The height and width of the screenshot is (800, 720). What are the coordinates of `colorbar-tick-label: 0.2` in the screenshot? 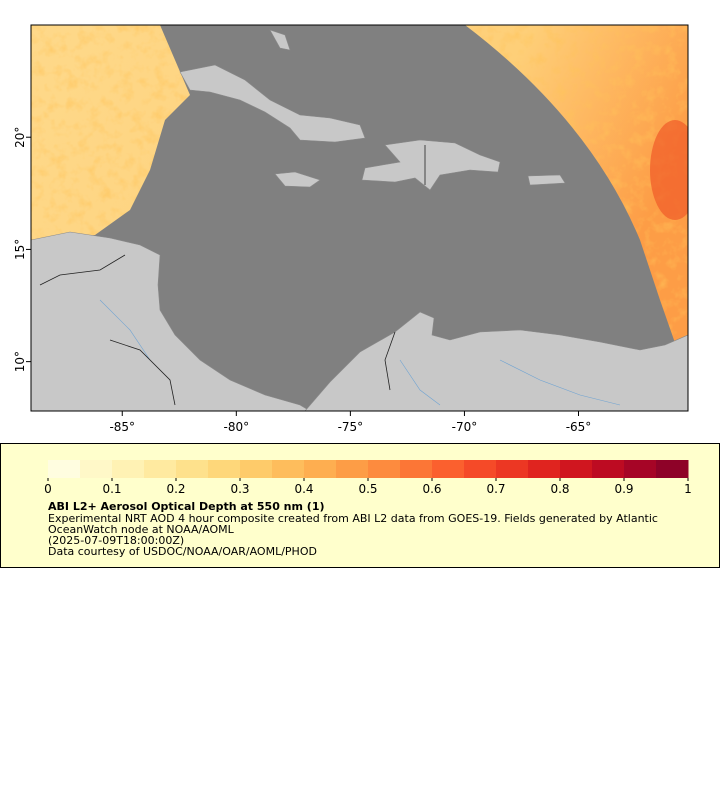 It's located at (175, 489).